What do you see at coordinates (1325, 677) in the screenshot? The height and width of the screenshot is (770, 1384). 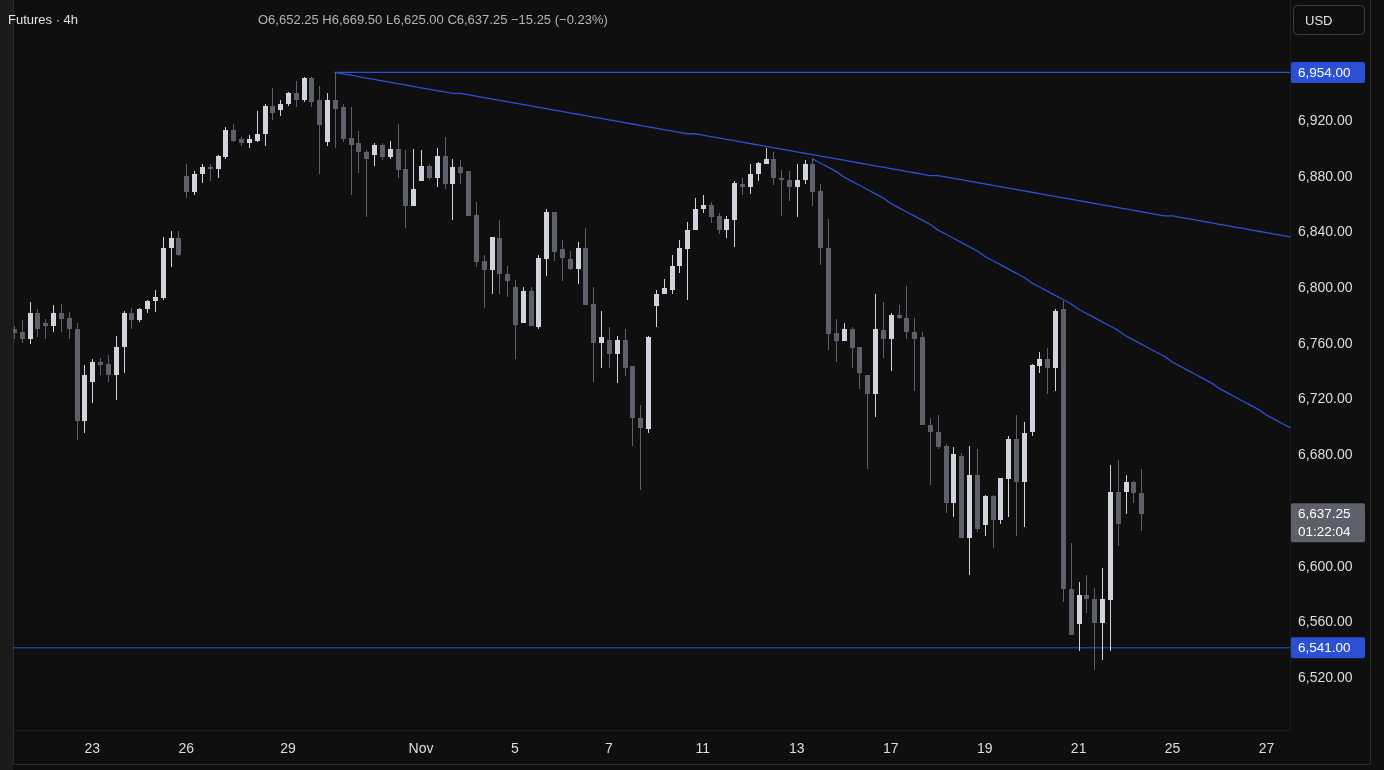 I see `y-tick-label: 6,520.00` at bounding box center [1325, 677].